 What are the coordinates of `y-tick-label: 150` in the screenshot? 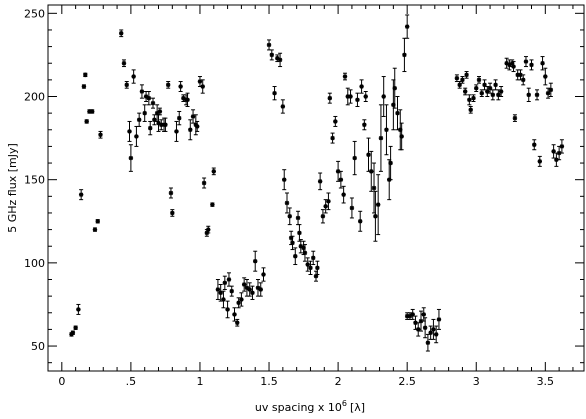 It's located at (34, 180).